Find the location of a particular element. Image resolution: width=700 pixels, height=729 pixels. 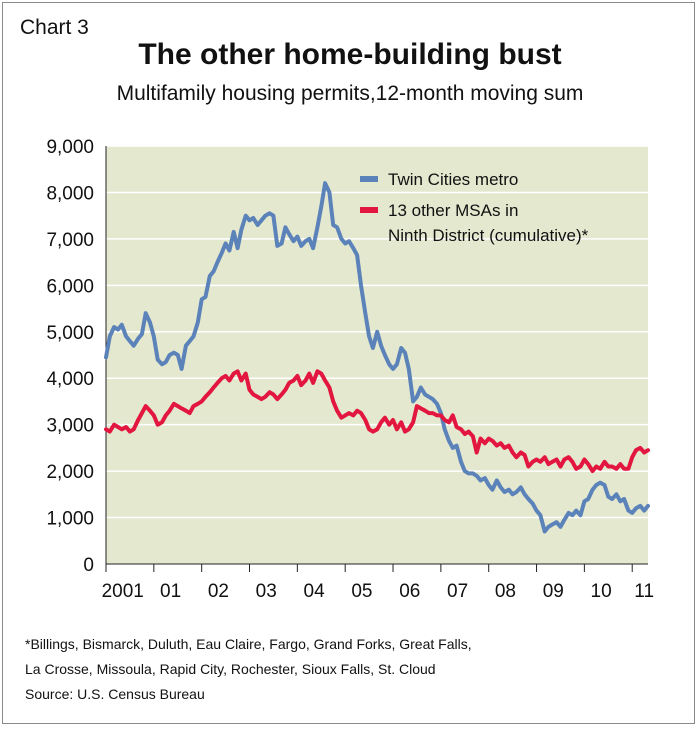

x-tick-label: 06 is located at coordinates (409, 591).